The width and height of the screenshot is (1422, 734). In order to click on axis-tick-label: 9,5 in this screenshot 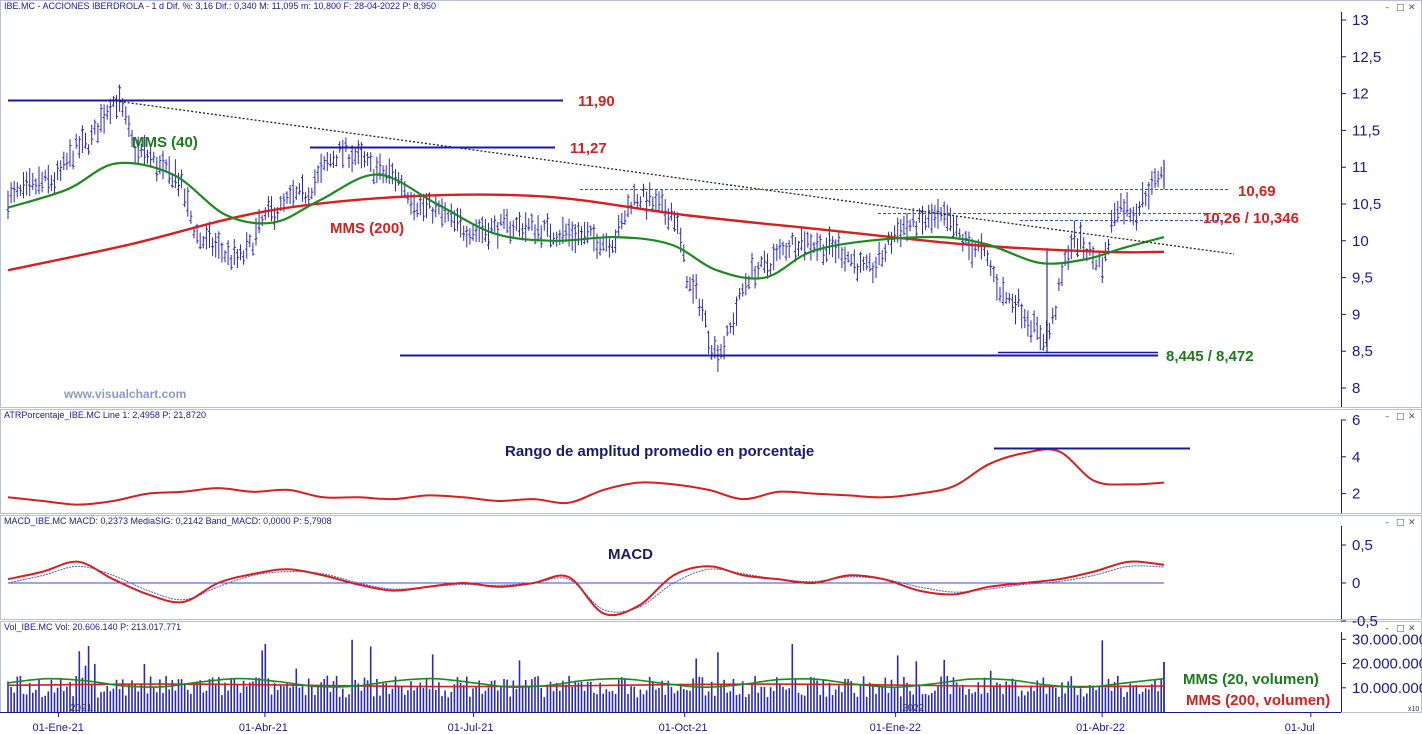, I will do `click(1362, 278)`.